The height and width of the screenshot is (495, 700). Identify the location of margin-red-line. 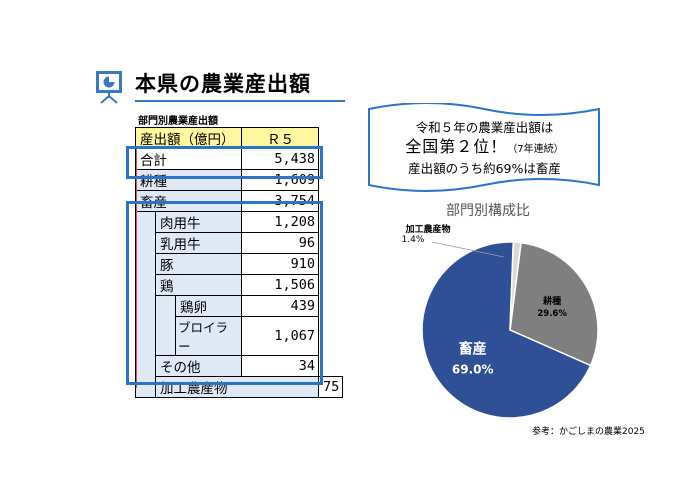
(136, 267).